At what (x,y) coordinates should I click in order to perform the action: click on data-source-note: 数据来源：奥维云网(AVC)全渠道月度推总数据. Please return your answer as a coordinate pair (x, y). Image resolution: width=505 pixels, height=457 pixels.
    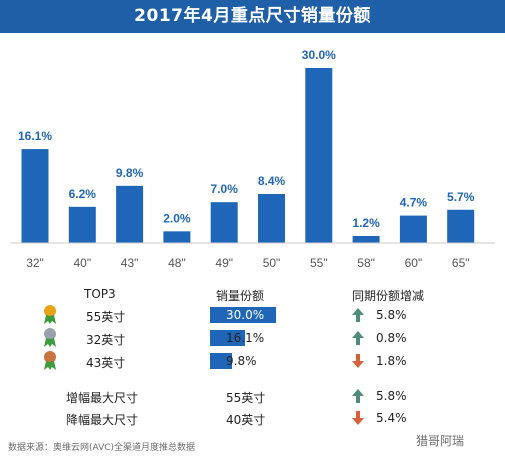
    Looking at the image, I should click on (102, 448).